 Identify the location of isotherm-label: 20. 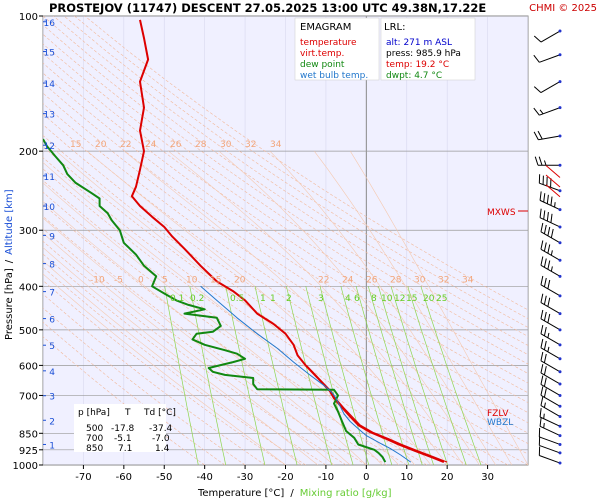
(101, 145).